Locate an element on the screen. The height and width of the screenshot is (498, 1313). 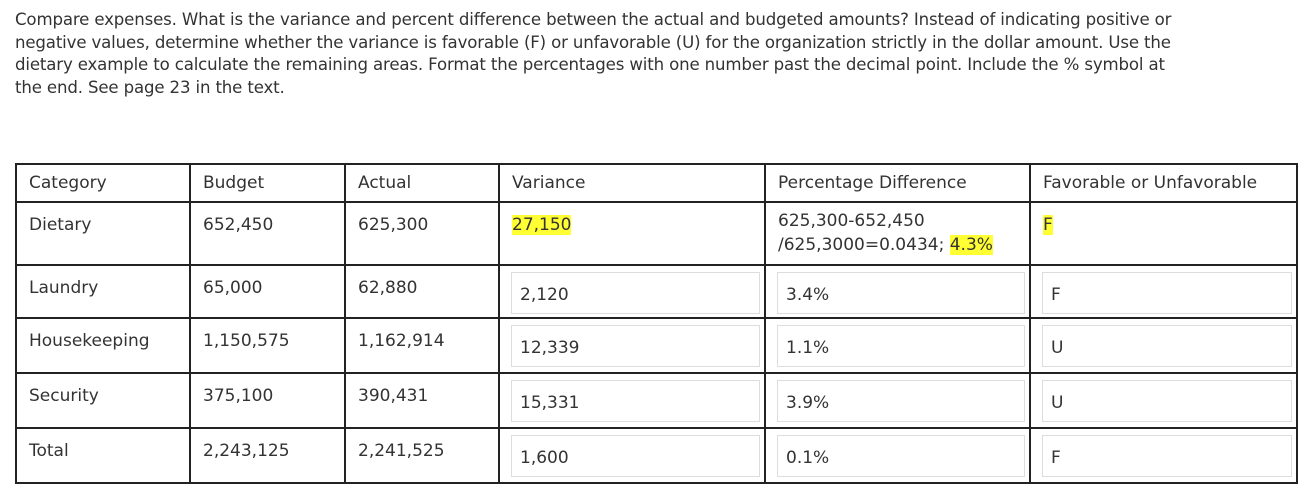
cell: Dietary is located at coordinates (103, 233).